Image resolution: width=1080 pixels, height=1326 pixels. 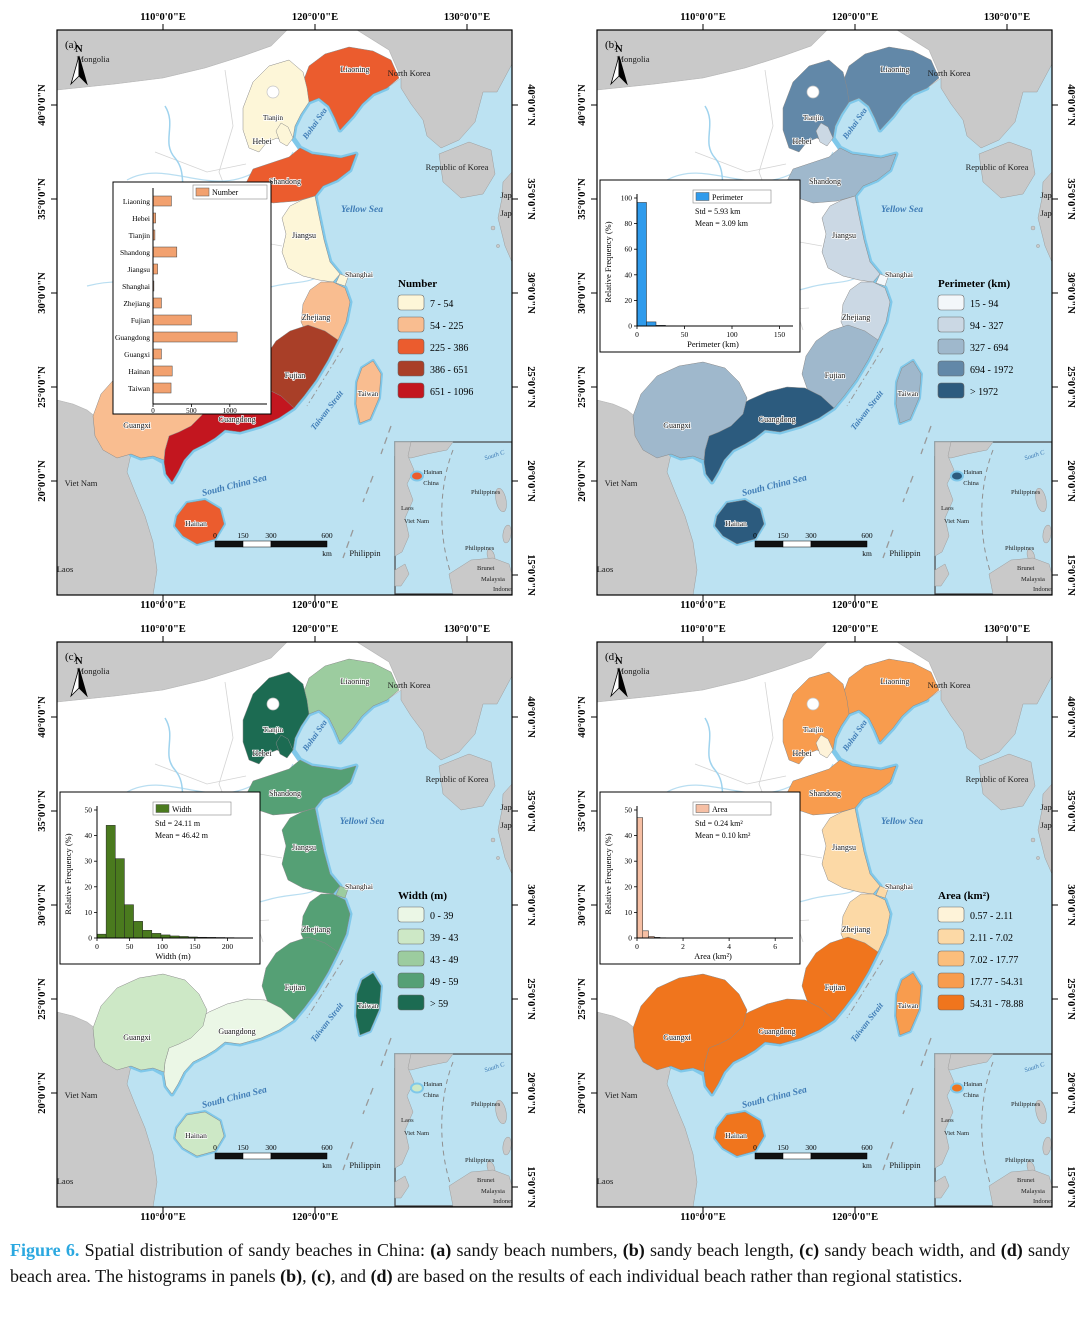 I want to click on inset-std: Std = 5.93 km, so click(x=718, y=211).